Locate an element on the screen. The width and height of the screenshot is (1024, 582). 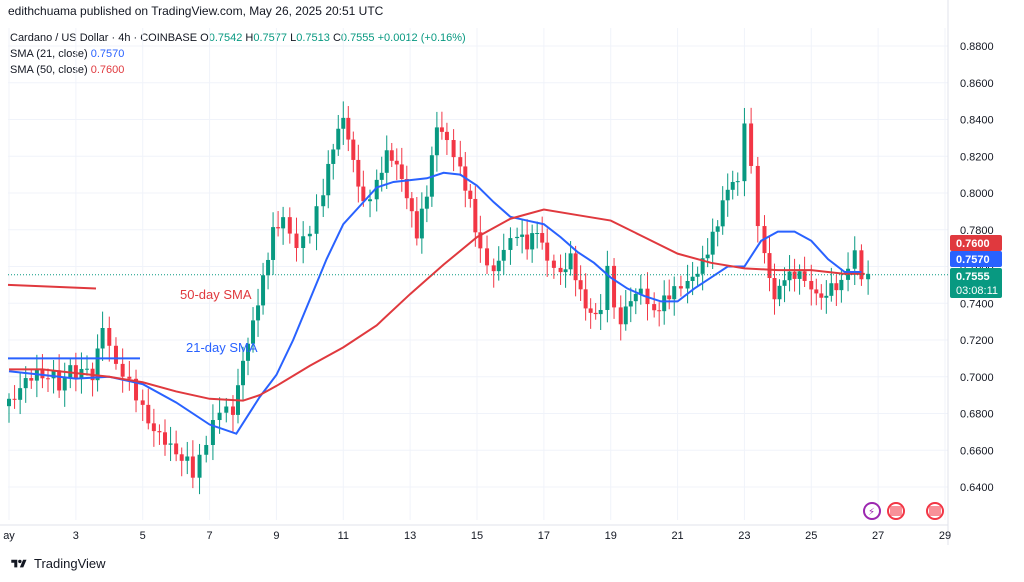
sma21-annotation: 21-day SMA is located at coordinates (222, 347).